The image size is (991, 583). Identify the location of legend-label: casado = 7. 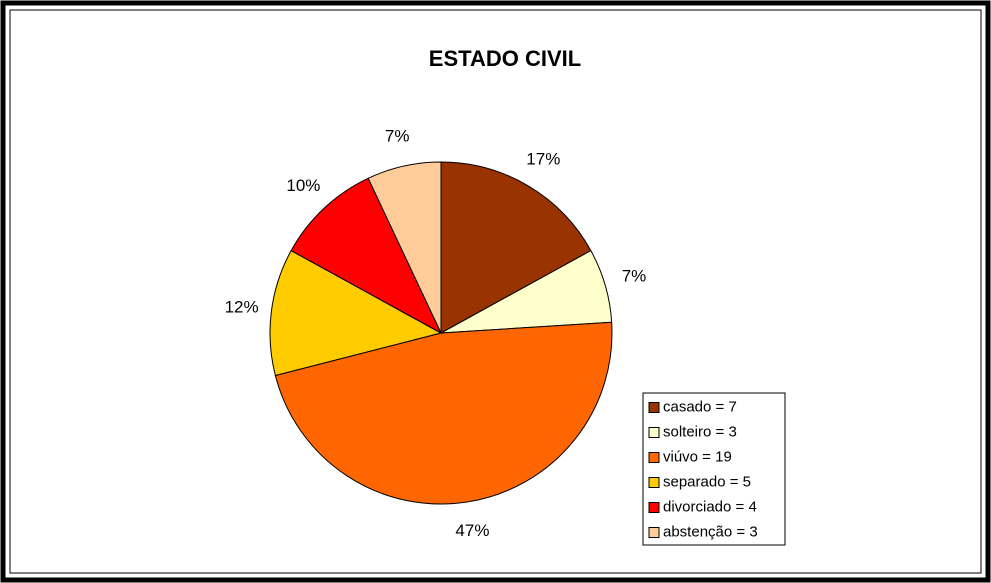
(700, 406).